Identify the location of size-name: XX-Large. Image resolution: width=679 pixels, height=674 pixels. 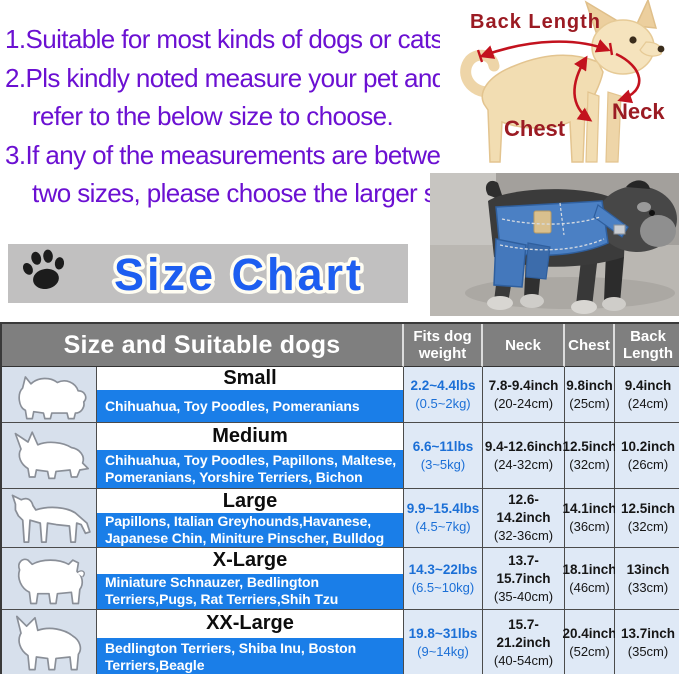
(250, 624).